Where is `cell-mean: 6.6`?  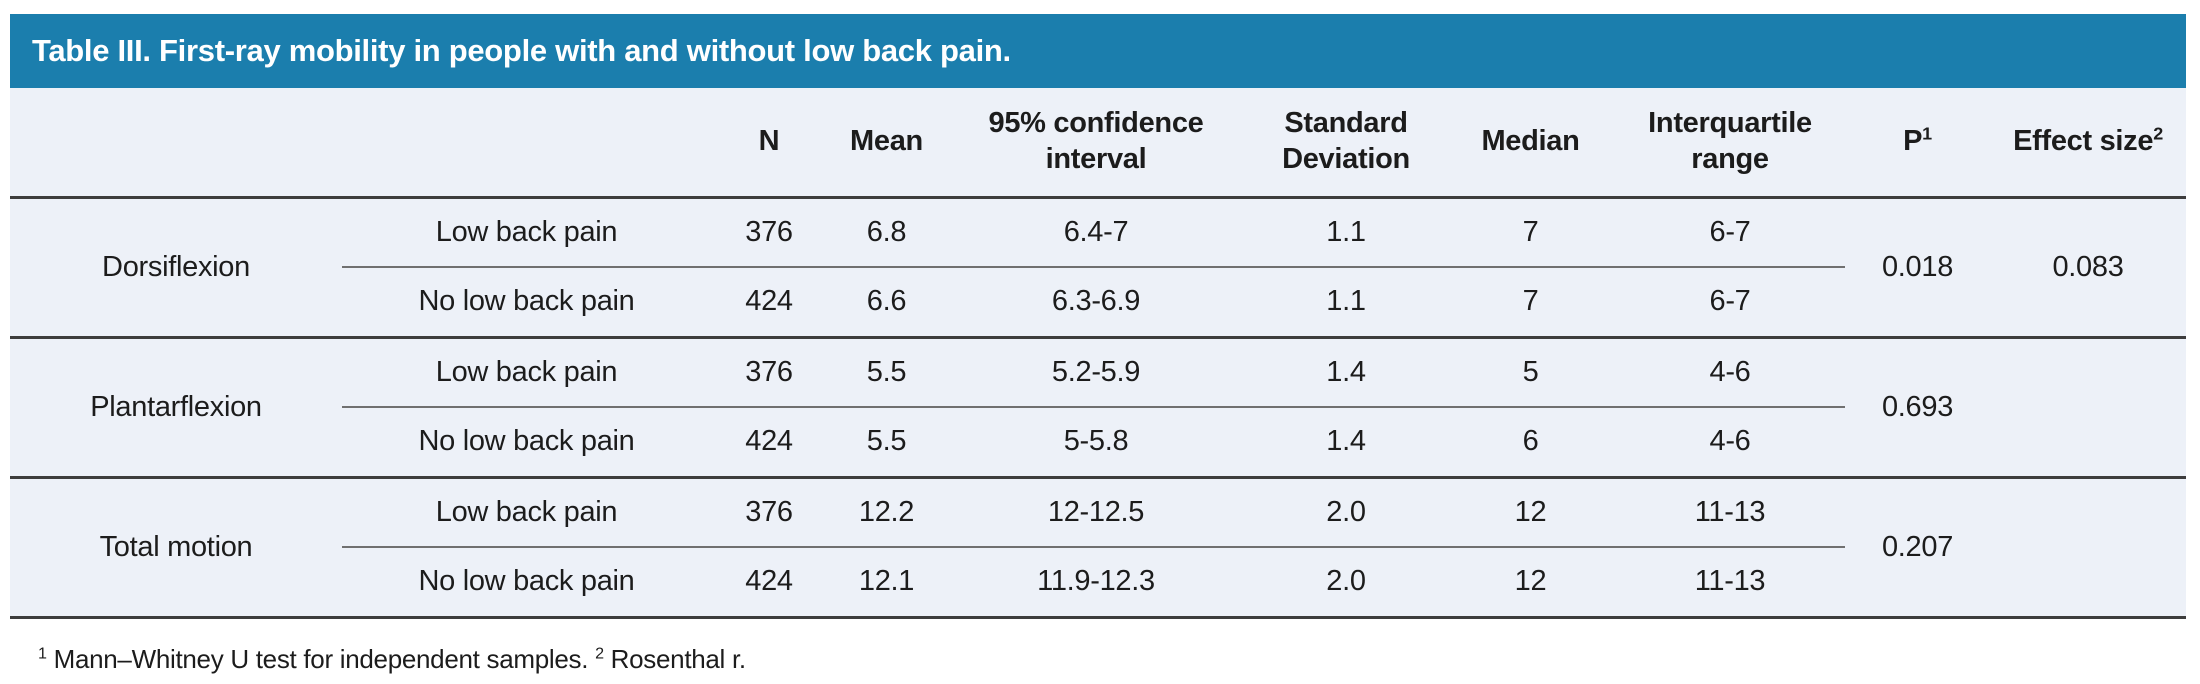 cell-mean: 6.6 is located at coordinates (886, 301).